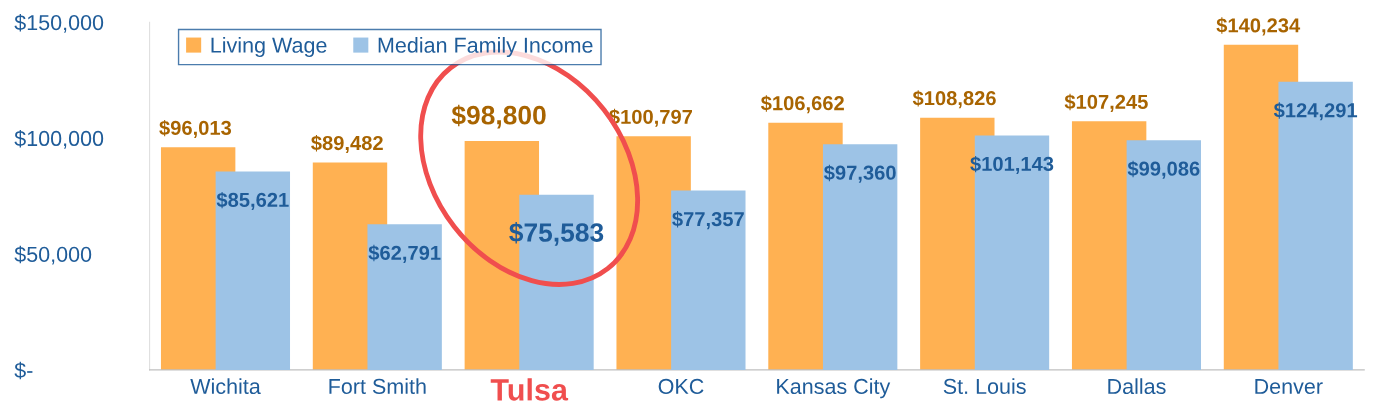  What do you see at coordinates (53, 255) in the screenshot?
I see `y-tick-label: $50,000` at bounding box center [53, 255].